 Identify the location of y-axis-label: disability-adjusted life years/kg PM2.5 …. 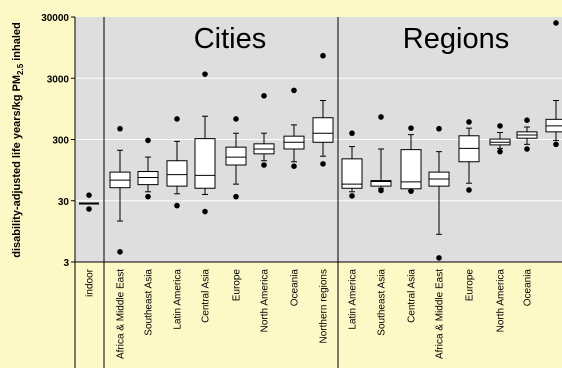
(18, 139).